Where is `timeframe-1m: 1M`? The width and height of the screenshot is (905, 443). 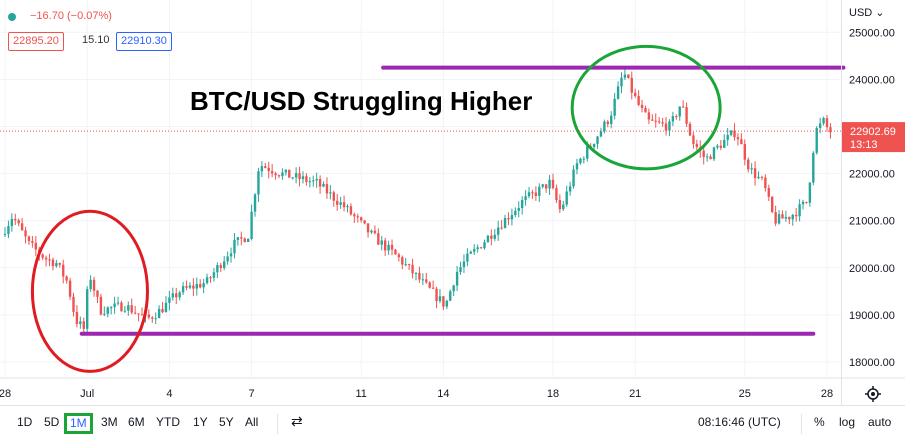
timeframe-1m: 1M is located at coordinates (78, 423).